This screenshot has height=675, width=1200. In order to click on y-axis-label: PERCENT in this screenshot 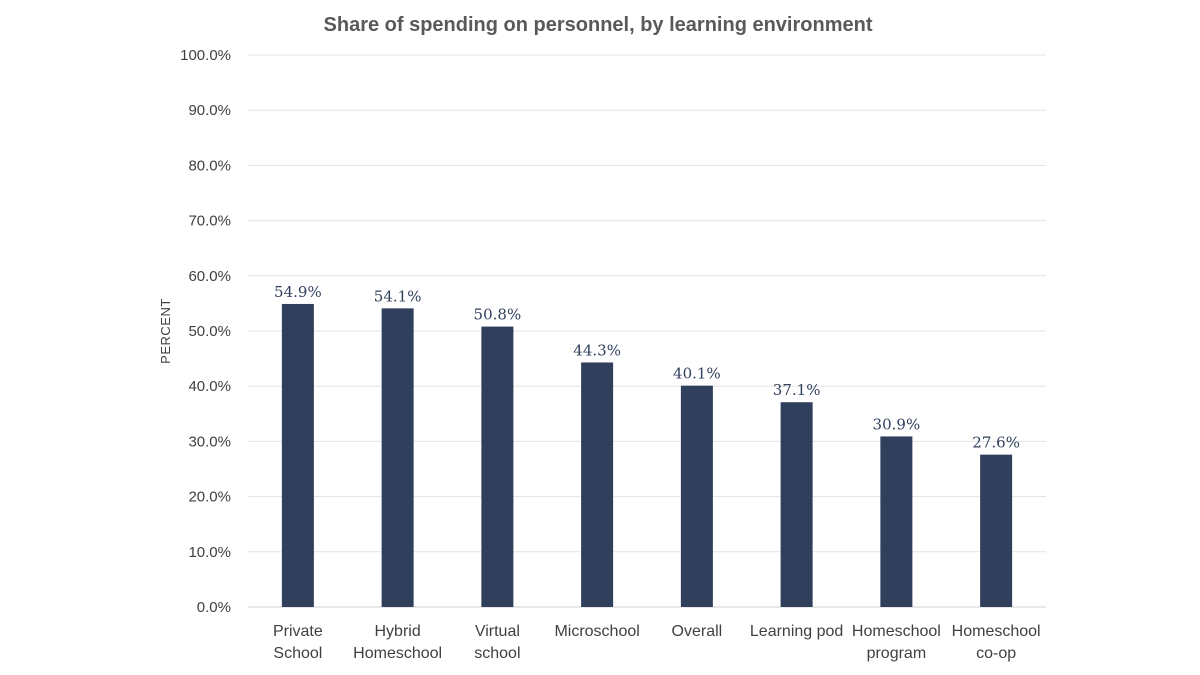, I will do `click(165, 331)`.